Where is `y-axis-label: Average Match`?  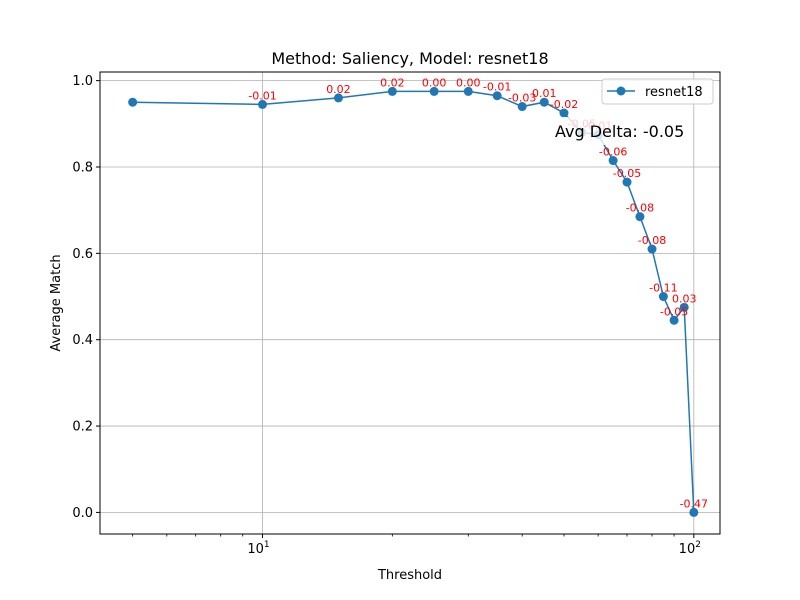 y-axis-label: Average Match is located at coordinates (56, 302).